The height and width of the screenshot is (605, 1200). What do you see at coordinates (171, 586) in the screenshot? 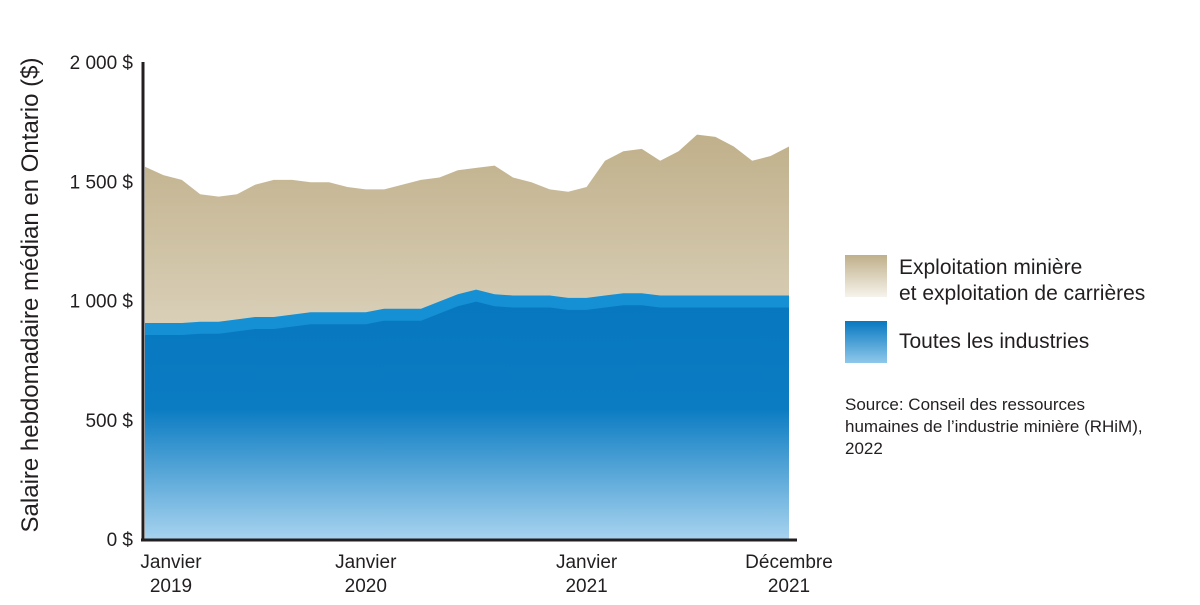
I see `x-tick-label-year: 2019` at bounding box center [171, 586].